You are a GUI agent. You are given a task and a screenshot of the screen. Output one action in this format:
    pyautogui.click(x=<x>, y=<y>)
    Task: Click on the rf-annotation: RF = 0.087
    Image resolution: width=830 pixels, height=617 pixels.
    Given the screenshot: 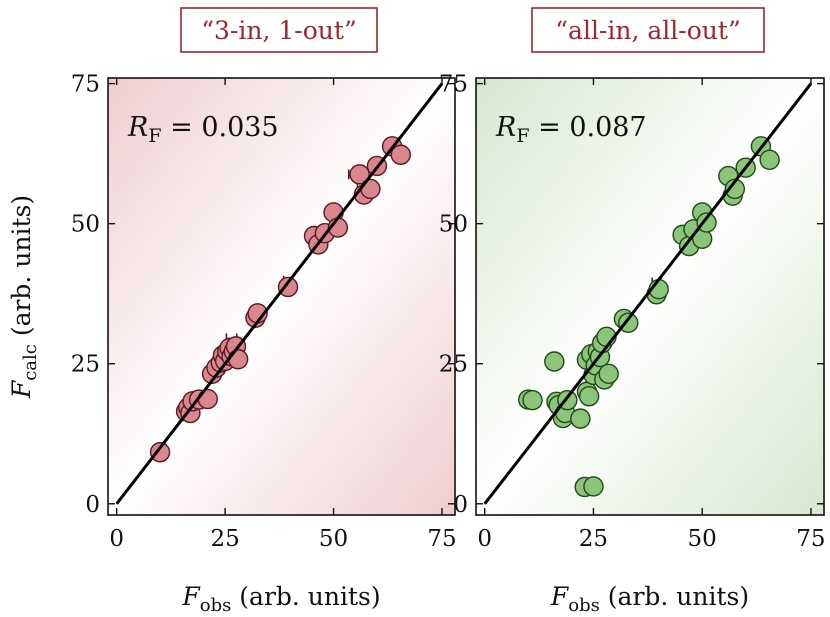 What is the action you would take?
    pyautogui.click(x=571, y=129)
    